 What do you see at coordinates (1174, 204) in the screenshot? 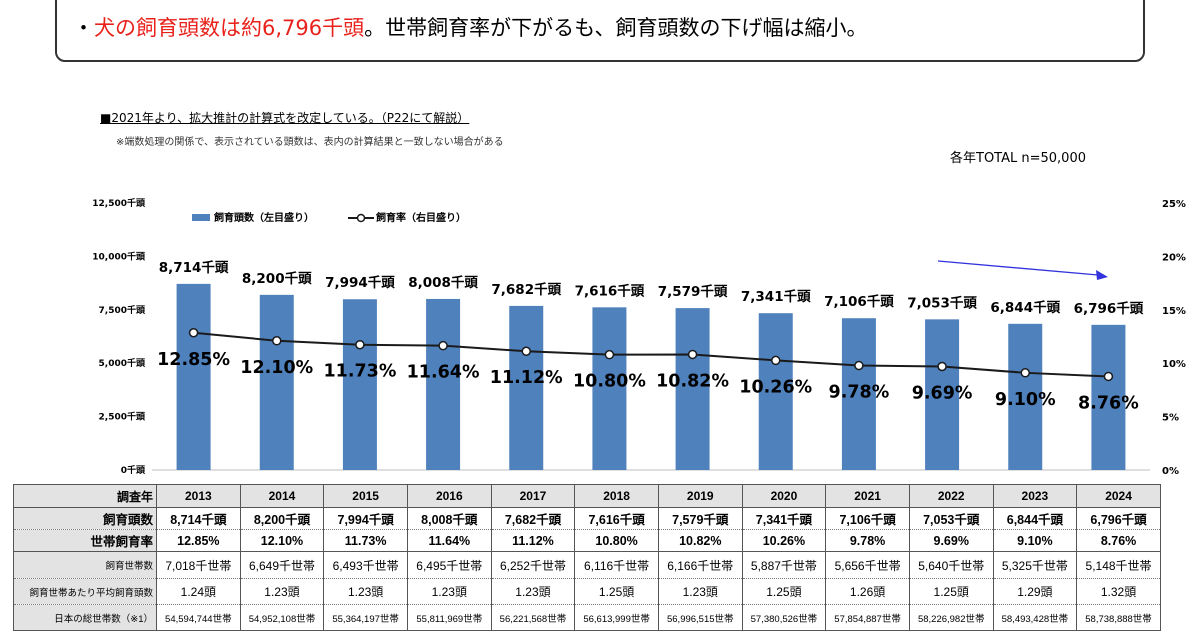
I see `right-tick-label: 25%` at bounding box center [1174, 204].